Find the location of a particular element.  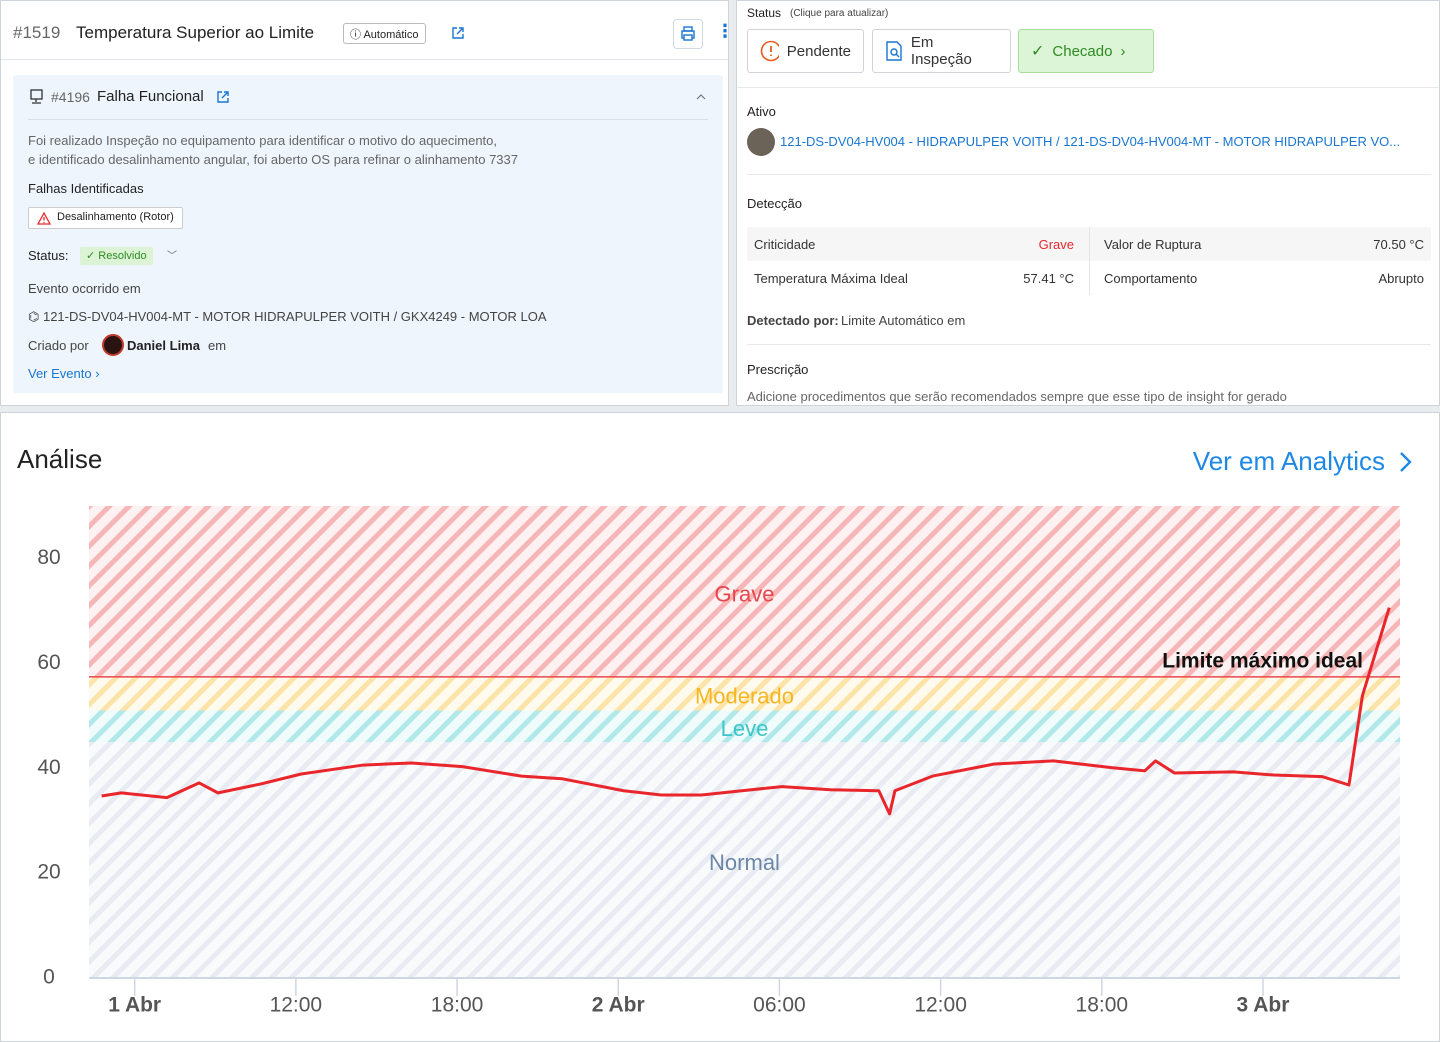

fault-tag: Desalinhamento (Rotor) is located at coordinates (105, 218).